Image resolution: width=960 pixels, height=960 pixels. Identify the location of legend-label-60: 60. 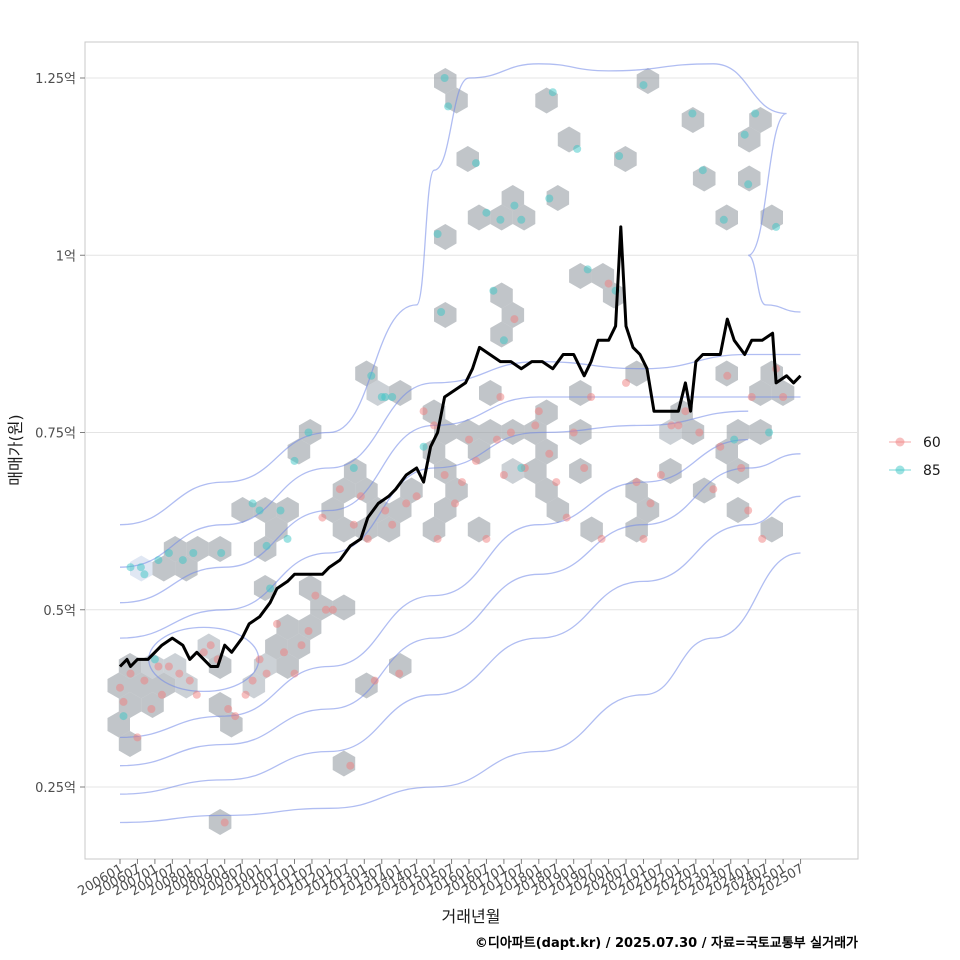
(932, 443).